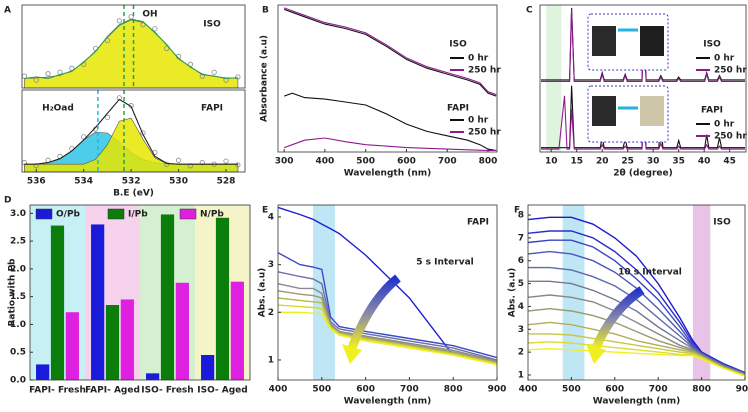  I want to click on panel-letter: E, so click(265, 211).